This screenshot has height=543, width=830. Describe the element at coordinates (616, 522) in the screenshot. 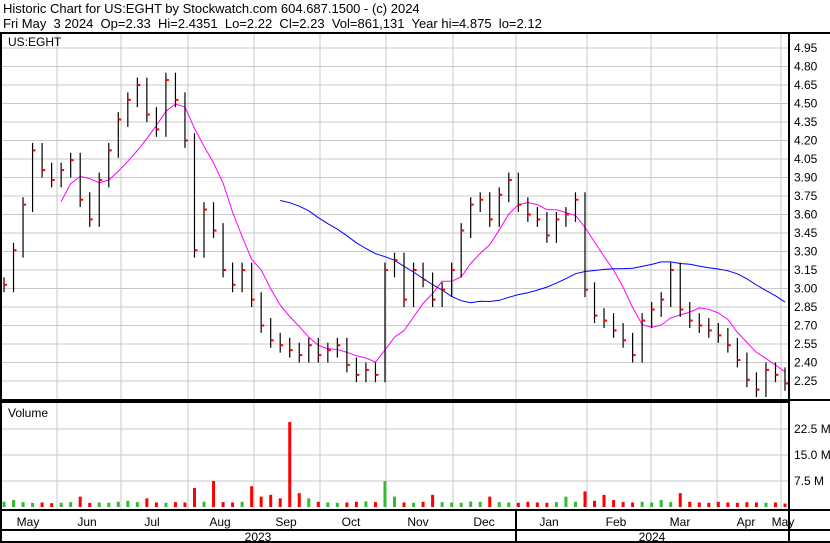

I see `month-label: Feb` at that location.